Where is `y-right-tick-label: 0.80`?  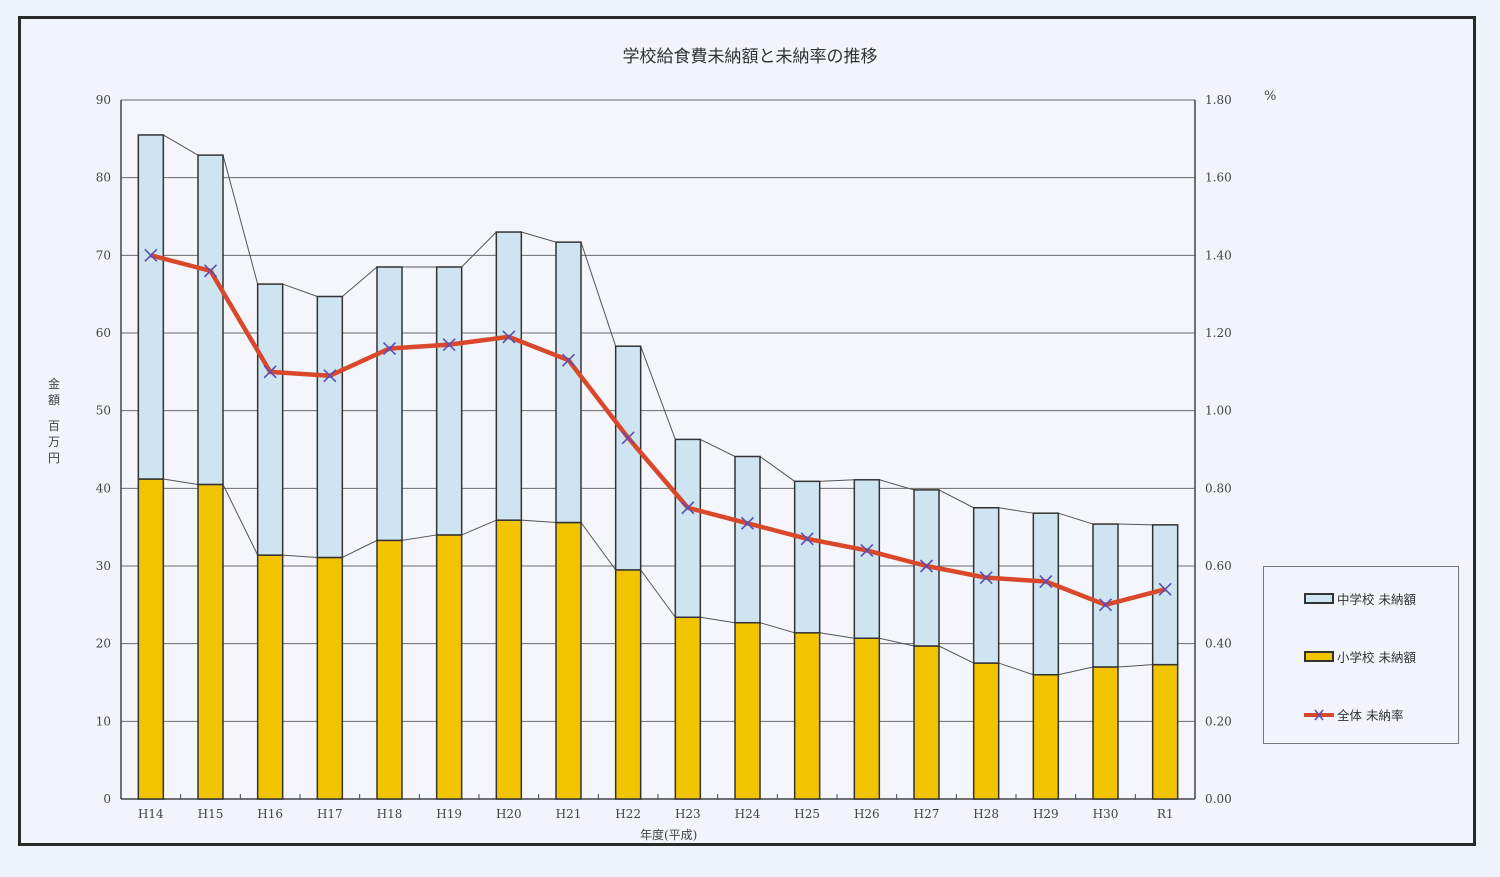
y-right-tick-label: 0.80 is located at coordinates (1218, 488).